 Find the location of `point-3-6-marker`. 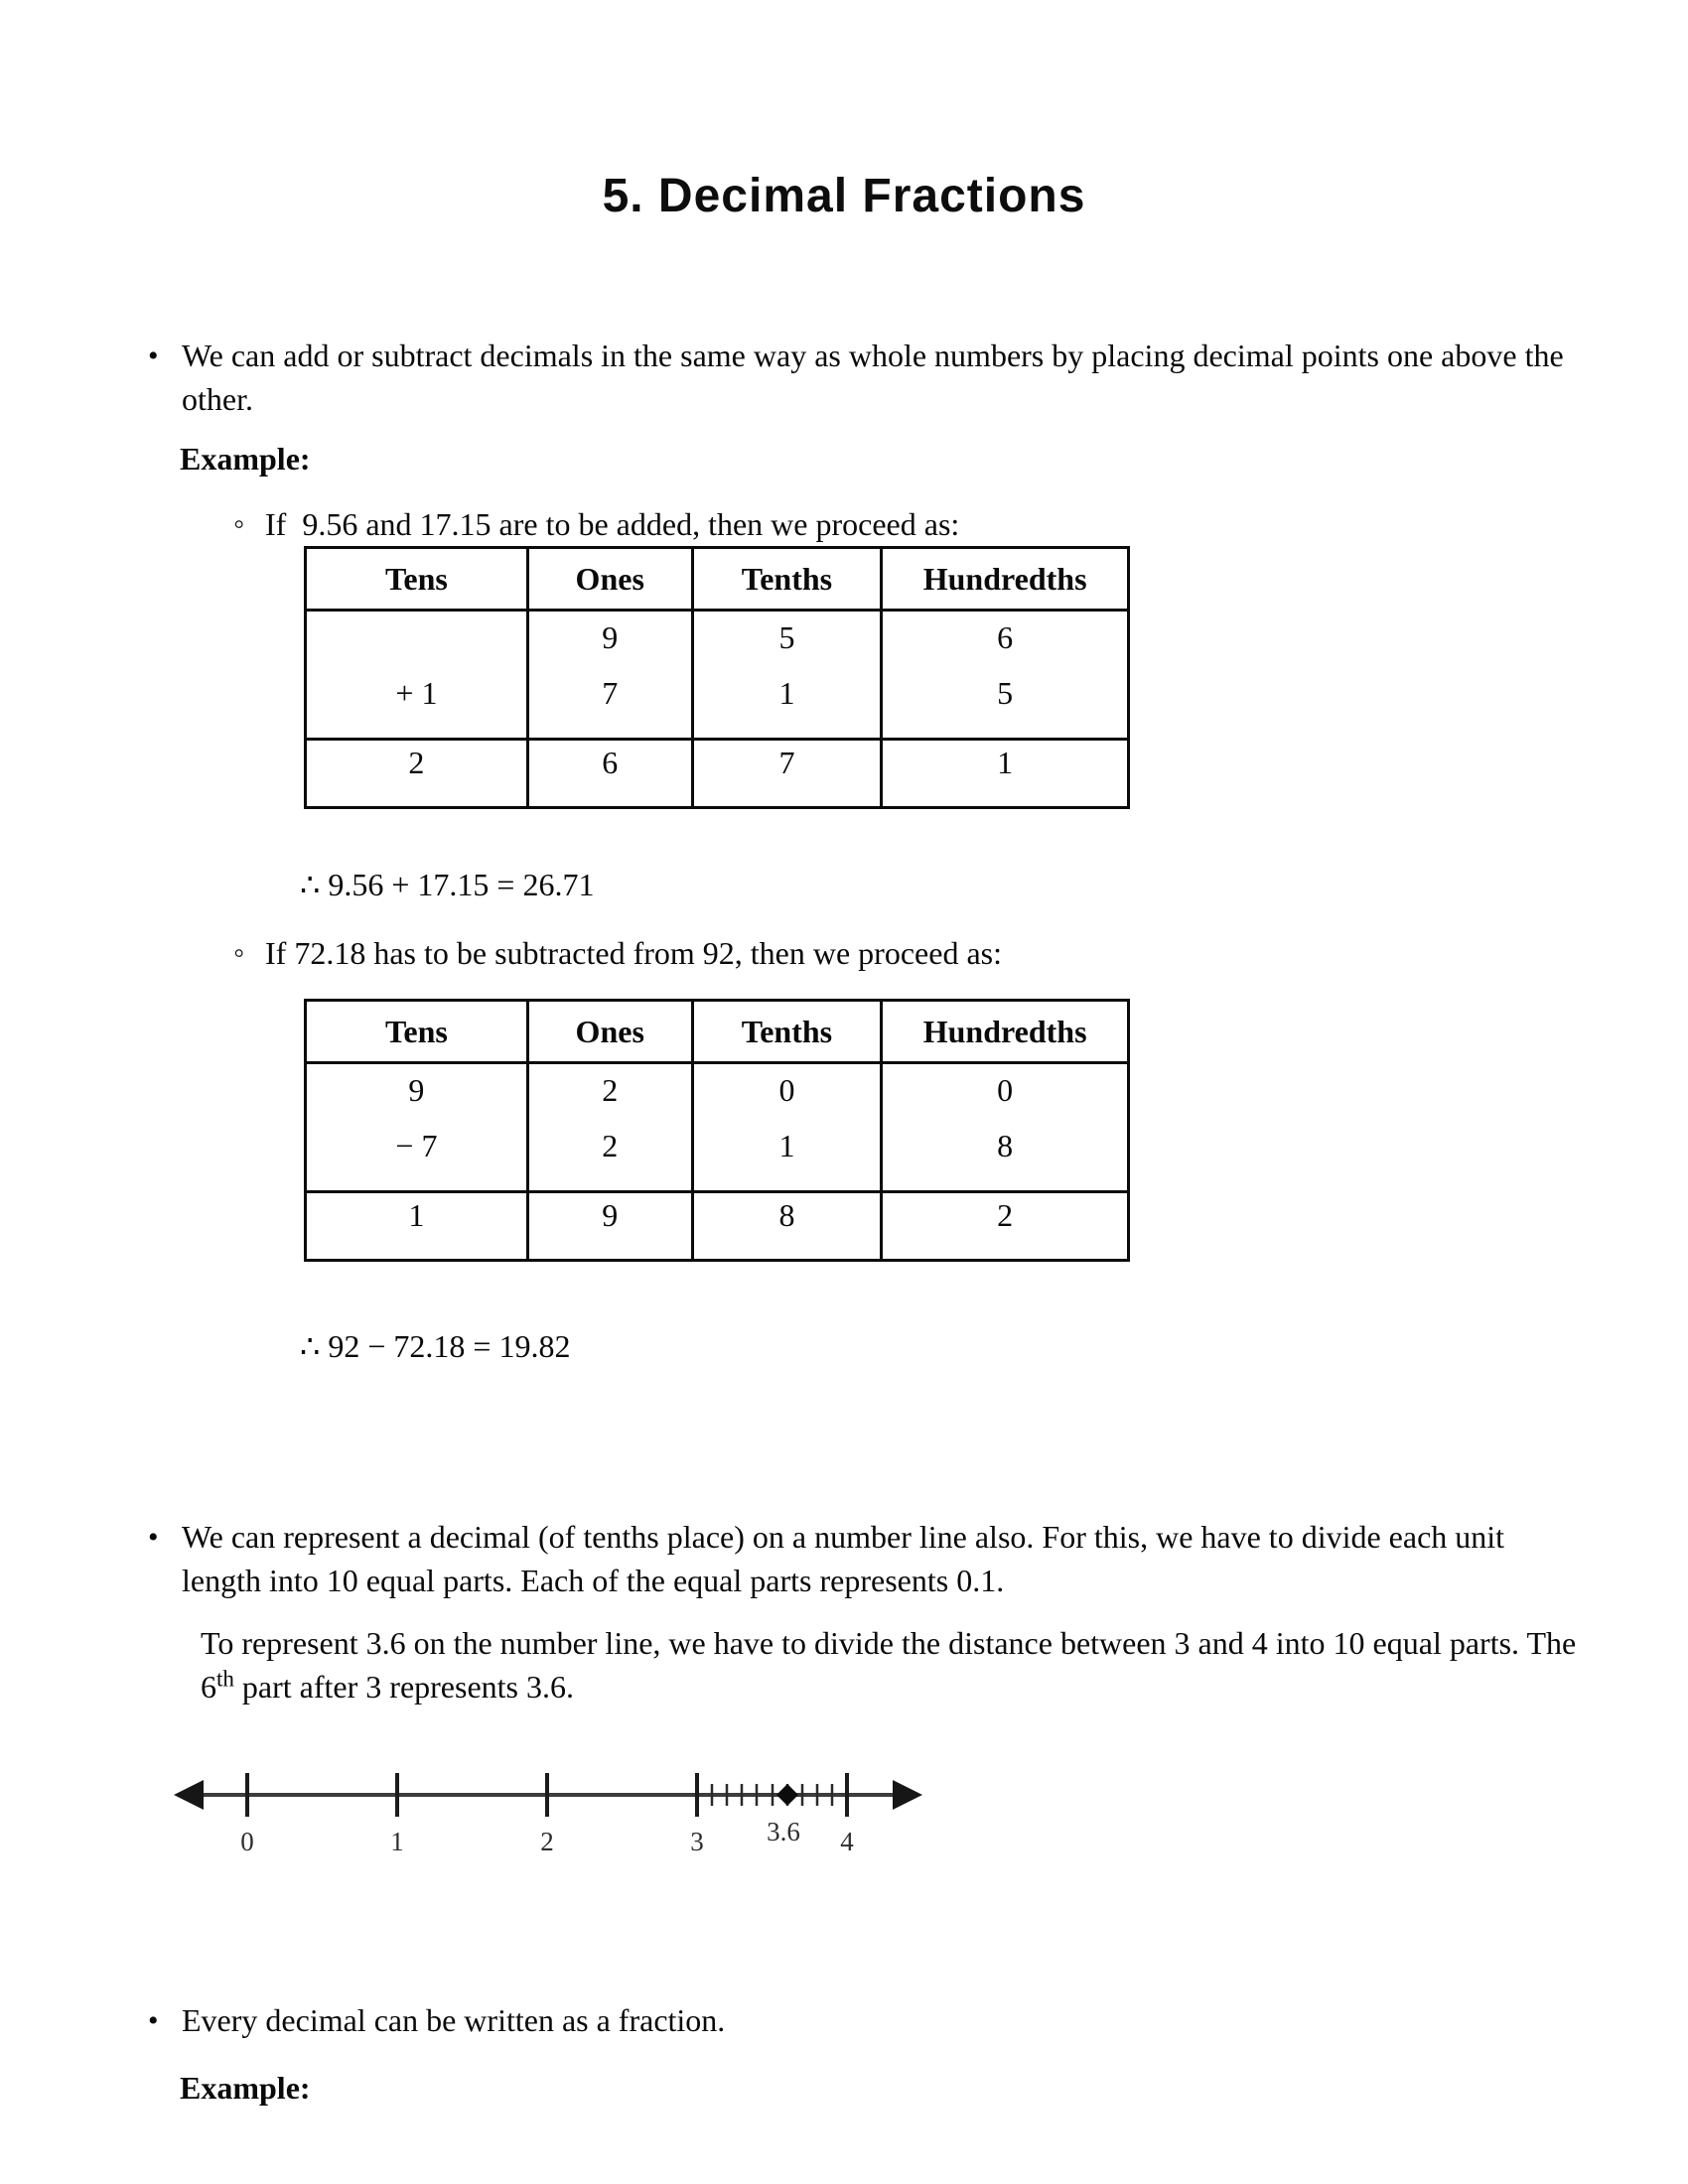

point-3-6-marker is located at coordinates (787, 1795).